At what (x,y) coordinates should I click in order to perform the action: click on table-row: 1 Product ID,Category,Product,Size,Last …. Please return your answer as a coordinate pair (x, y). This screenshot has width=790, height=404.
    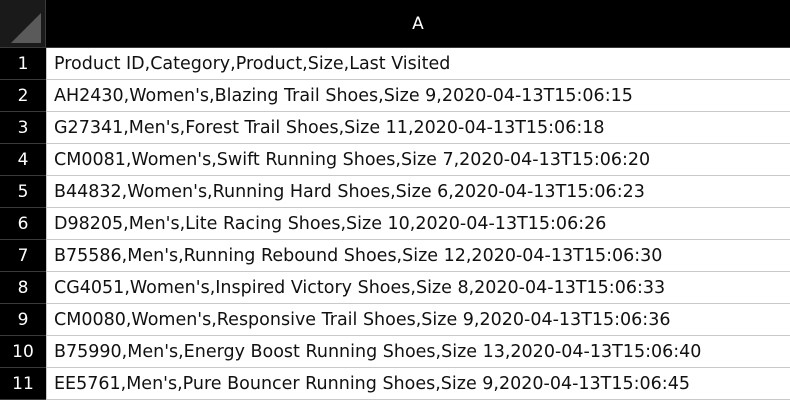
    Looking at the image, I should click on (395, 64).